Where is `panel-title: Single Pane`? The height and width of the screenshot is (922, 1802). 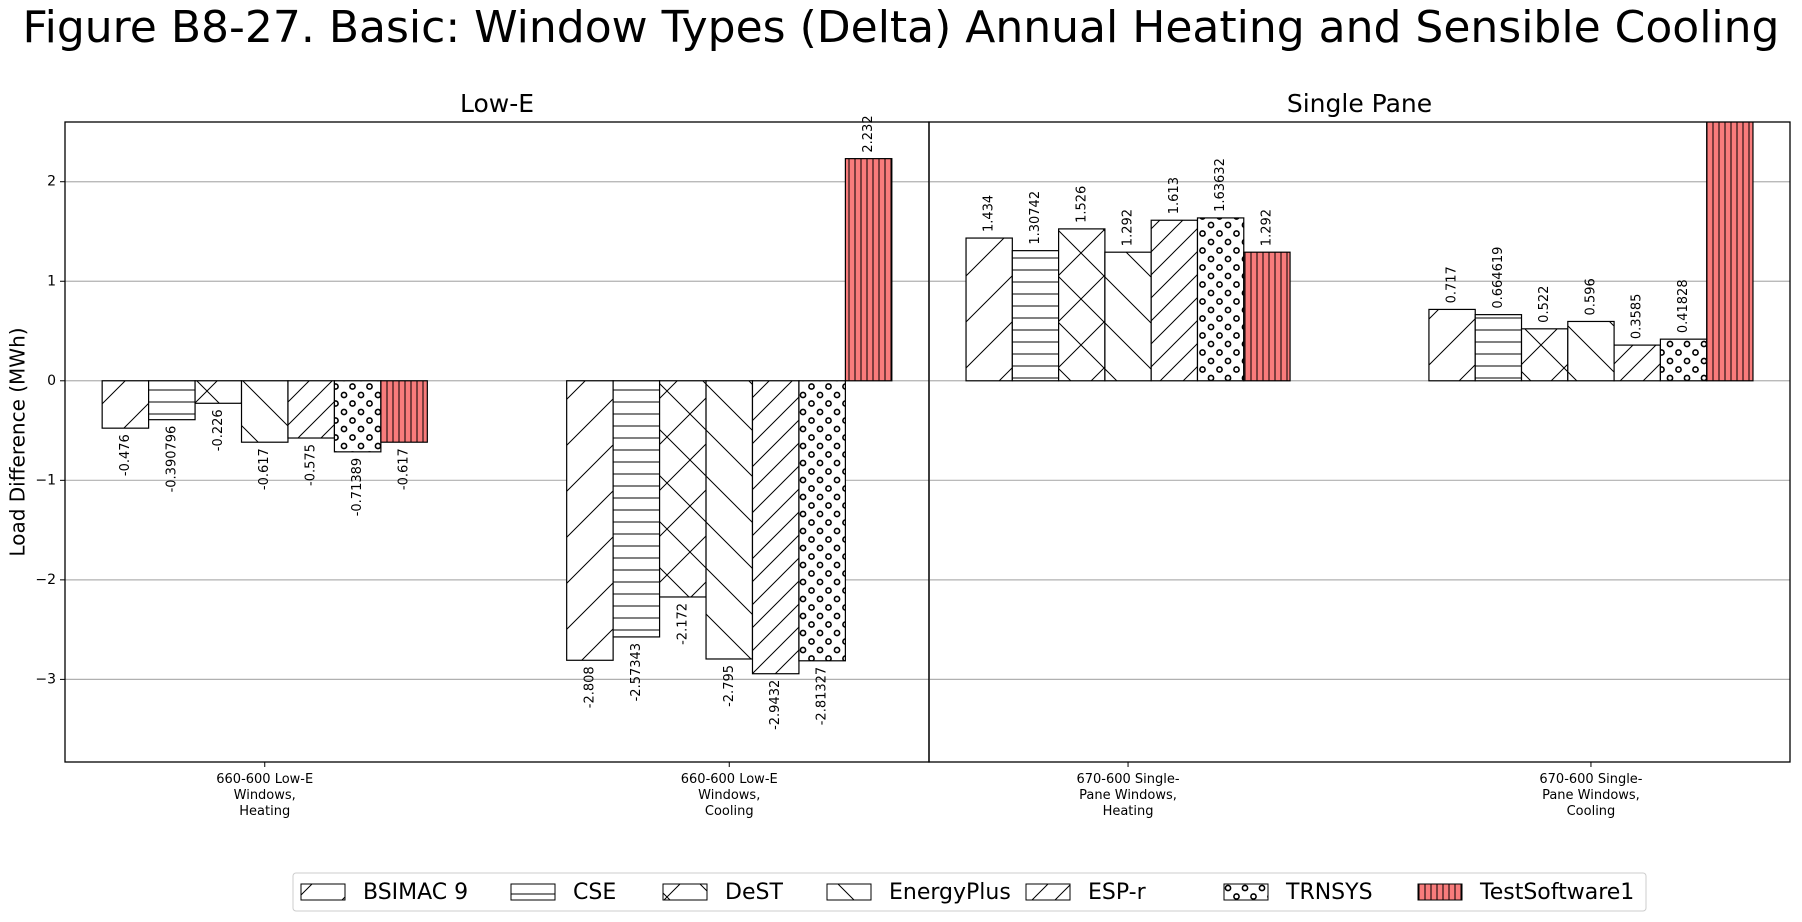
panel-title: Single Pane is located at coordinates (1359, 103).